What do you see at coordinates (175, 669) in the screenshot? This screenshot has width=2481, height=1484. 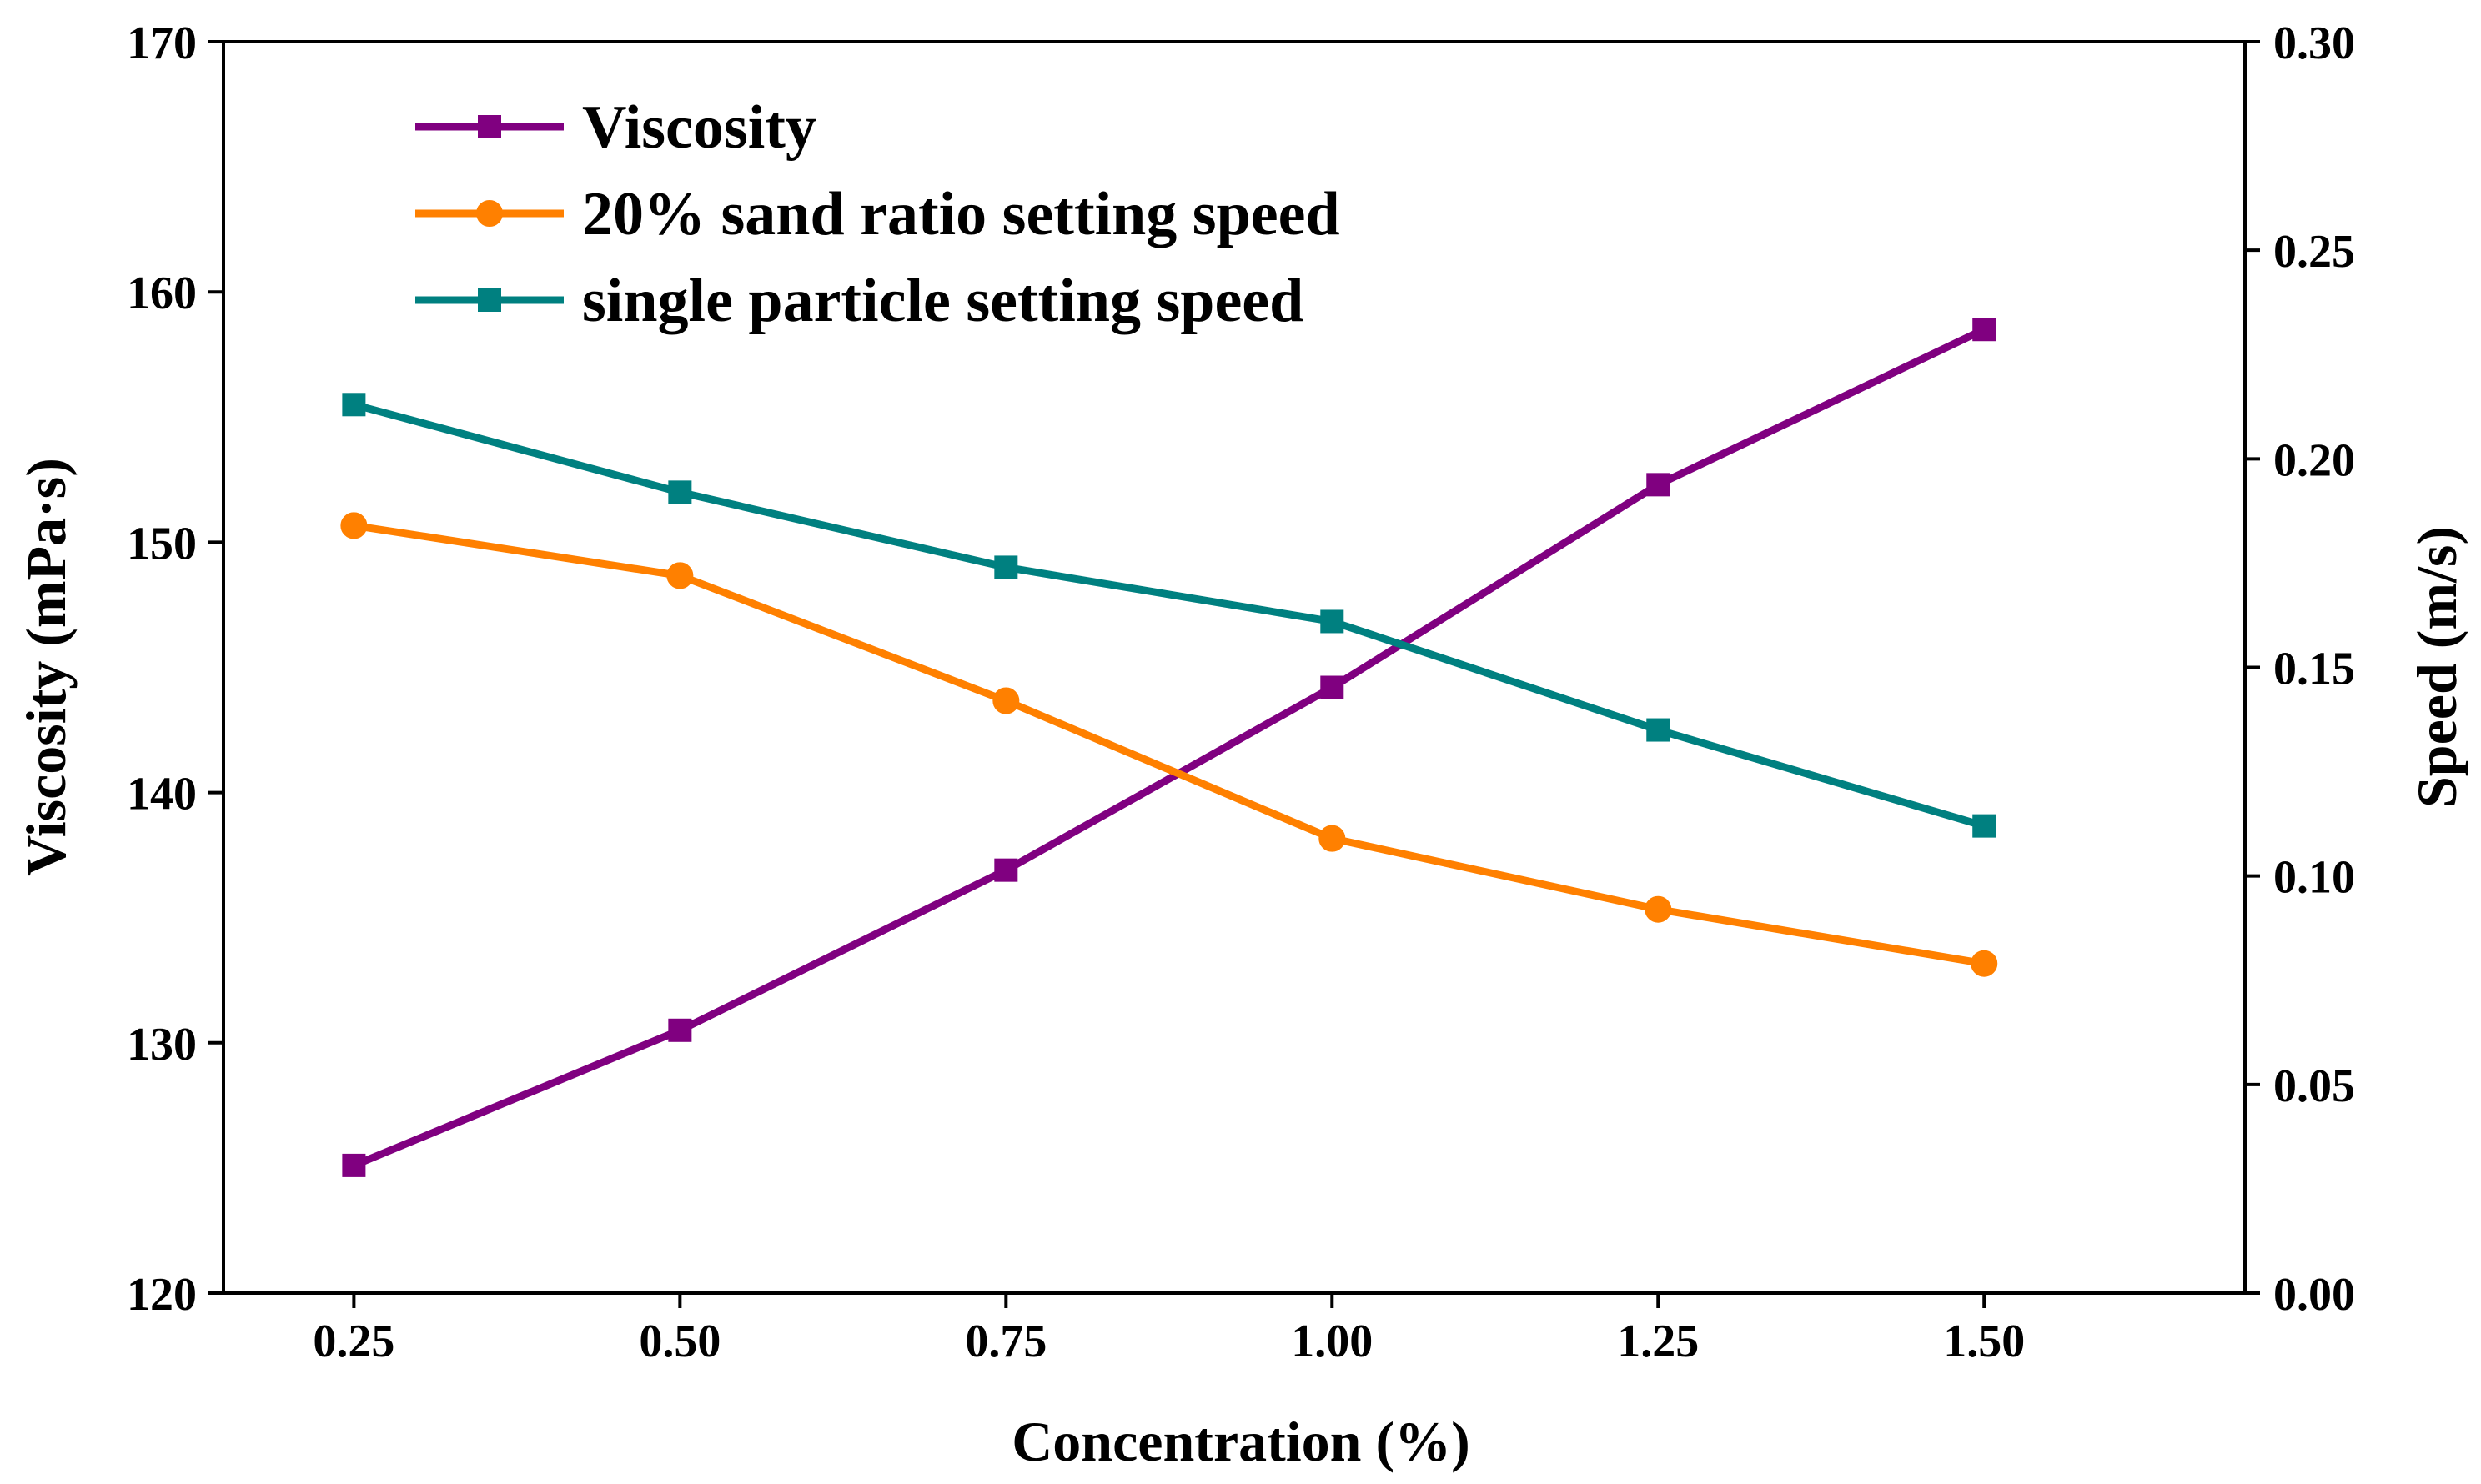 I see `y-axis-left: 120 130 140 150 160 170` at bounding box center [175, 669].